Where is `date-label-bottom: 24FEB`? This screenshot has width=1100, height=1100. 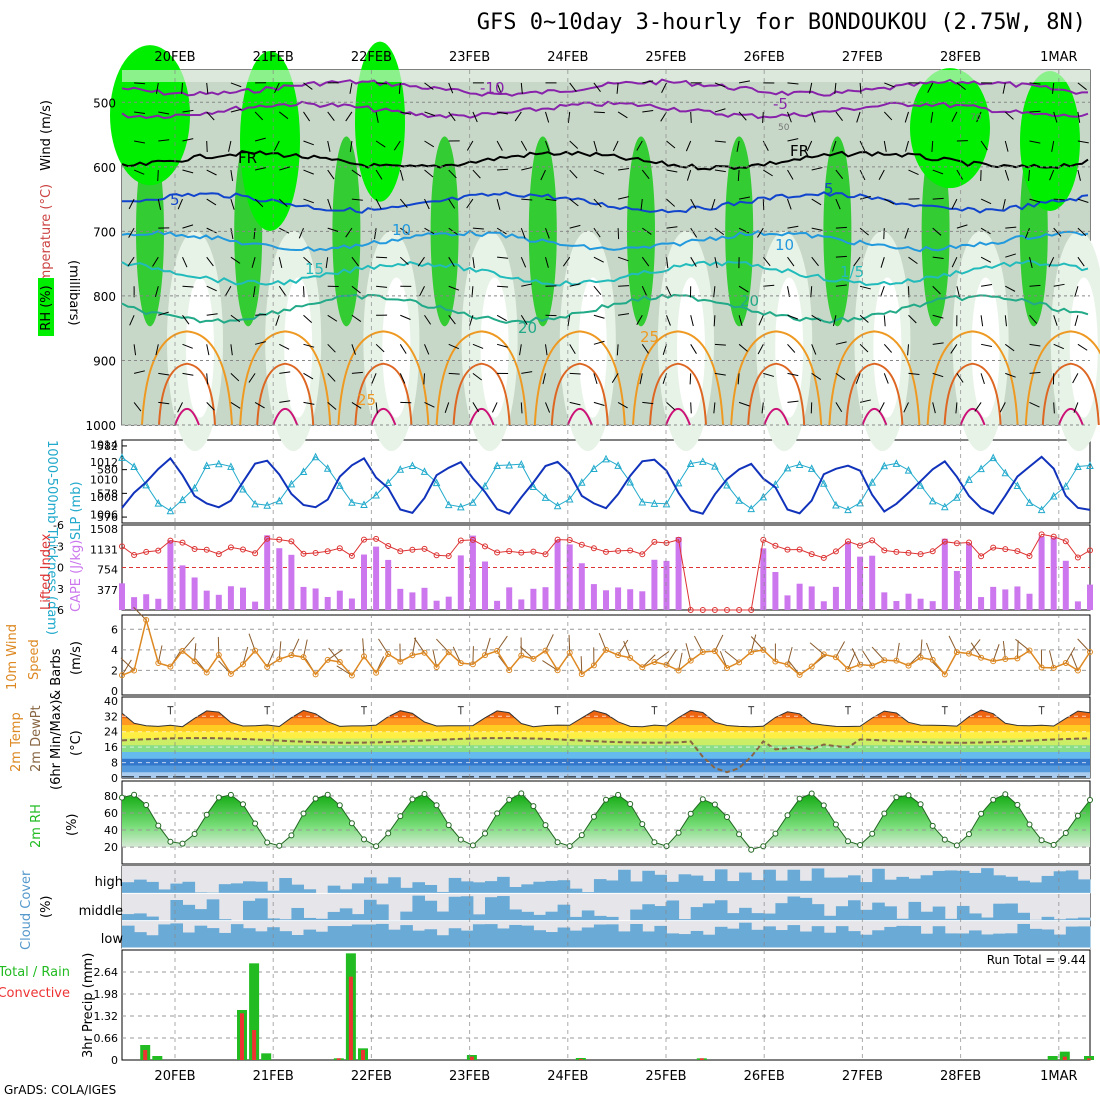 date-label-bottom: 24FEB is located at coordinates (567, 1076).